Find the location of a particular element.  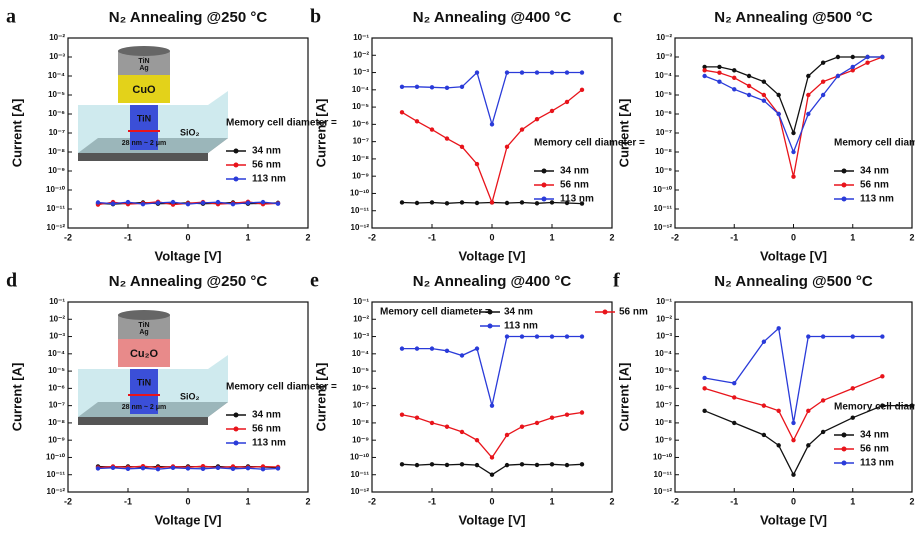

panel-letter: e is located at coordinates (314, 281).